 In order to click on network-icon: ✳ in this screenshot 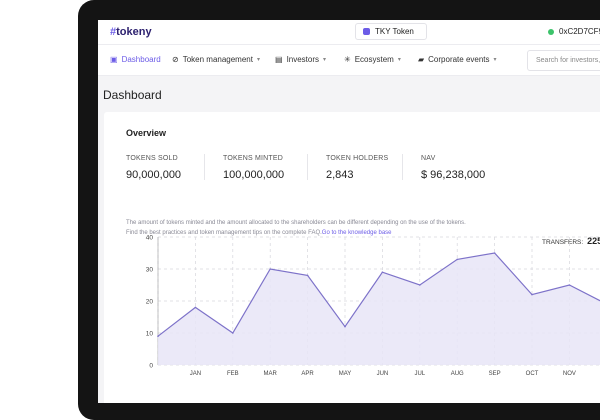, I will do `click(347, 59)`.